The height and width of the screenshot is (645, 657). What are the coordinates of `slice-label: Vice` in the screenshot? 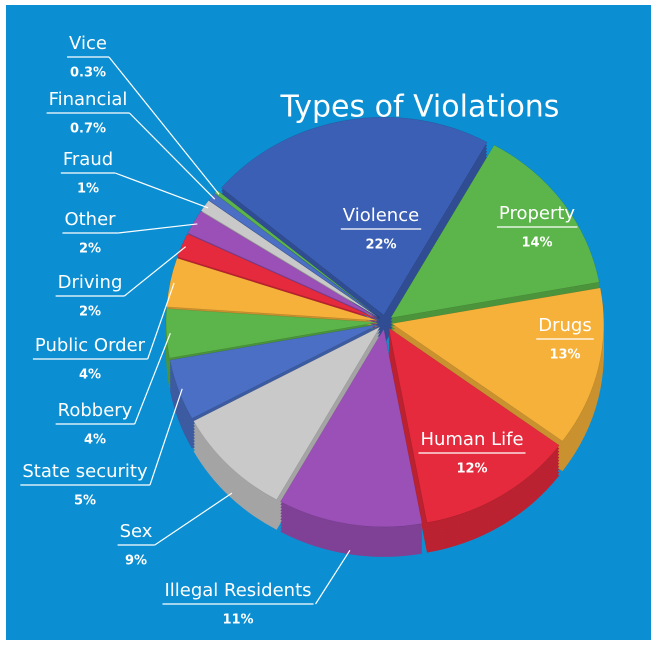 It's located at (88, 43).